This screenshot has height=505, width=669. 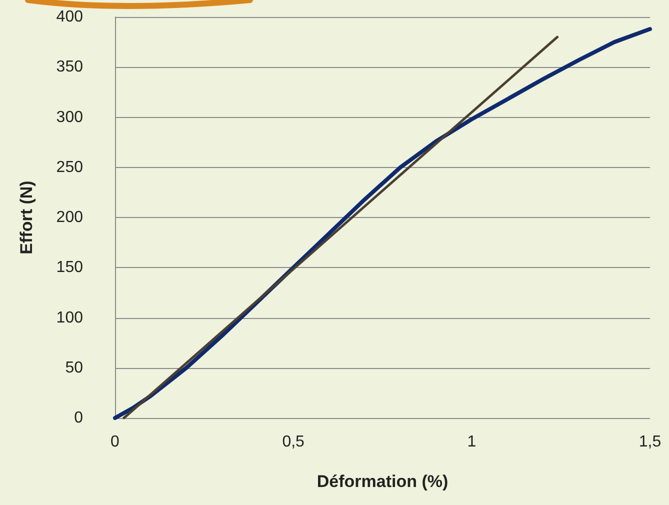 I want to click on y-tick-label: 200, so click(x=70, y=217).